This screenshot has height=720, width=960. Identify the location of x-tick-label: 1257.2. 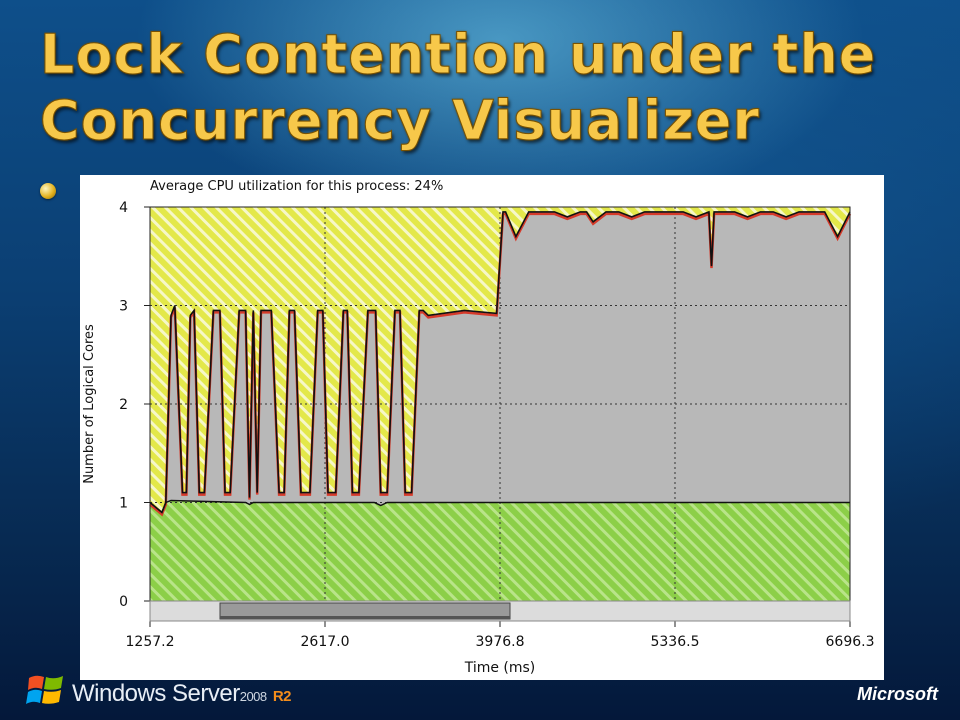
(150, 642).